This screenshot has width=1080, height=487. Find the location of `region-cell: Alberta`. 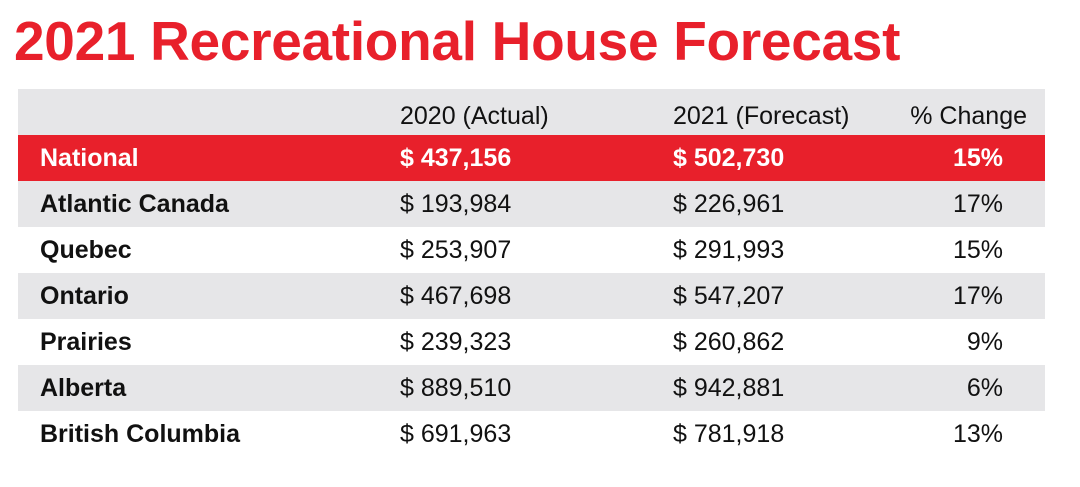

region-cell: Alberta is located at coordinates (83, 387).